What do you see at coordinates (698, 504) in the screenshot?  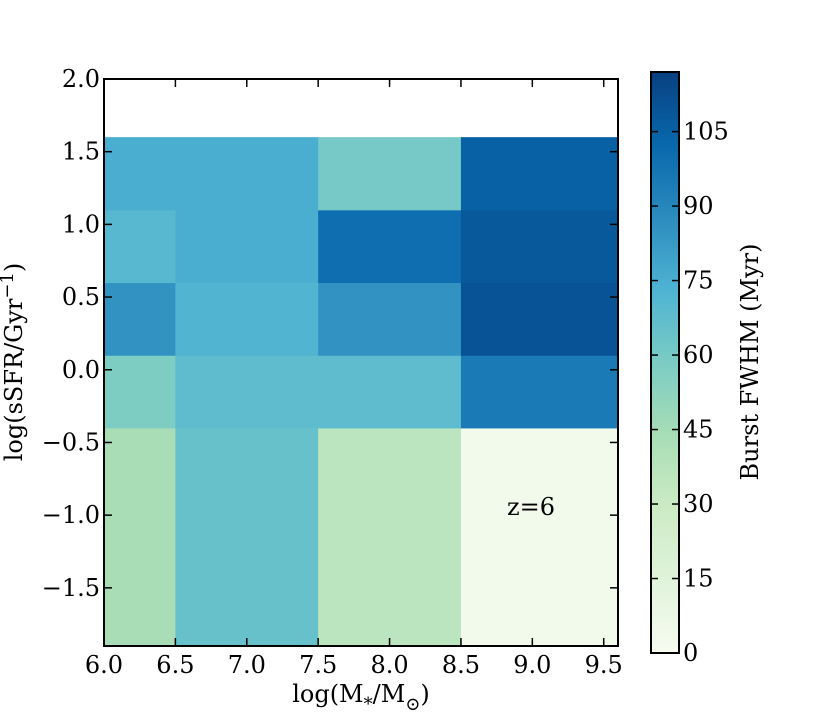 I see `colorbar-tick-label: 30` at bounding box center [698, 504].